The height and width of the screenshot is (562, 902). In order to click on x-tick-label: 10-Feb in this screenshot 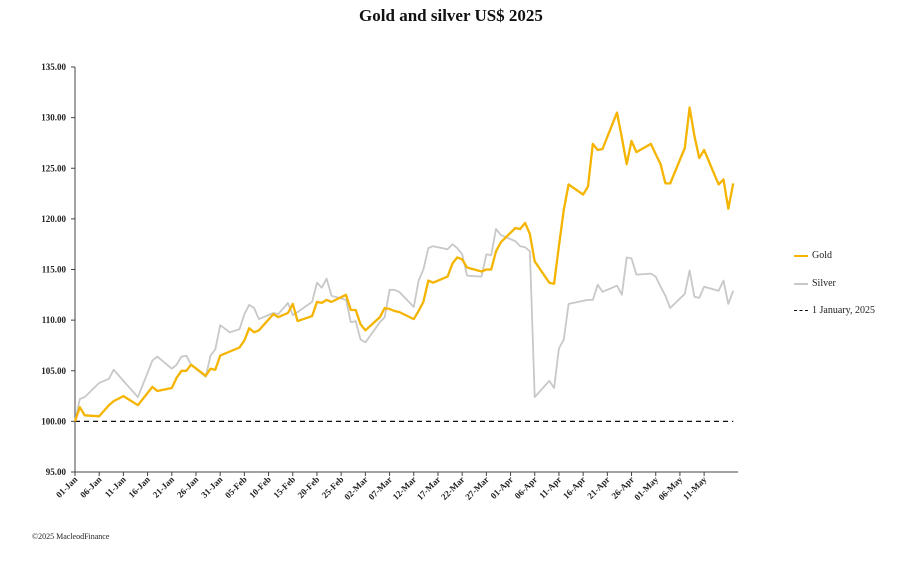, I will do `click(260, 487)`.